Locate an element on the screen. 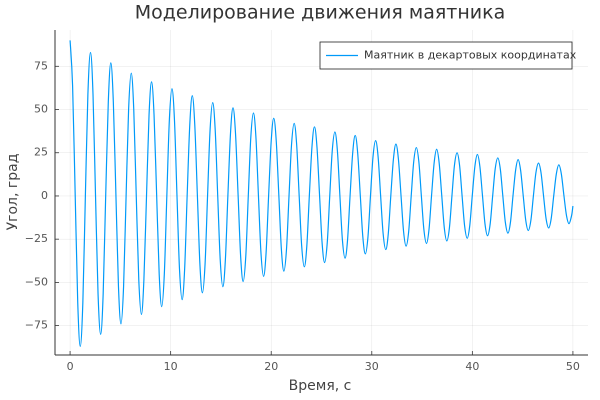 The height and width of the screenshot is (400, 600). y-tick-label: −25 is located at coordinates (36, 238).